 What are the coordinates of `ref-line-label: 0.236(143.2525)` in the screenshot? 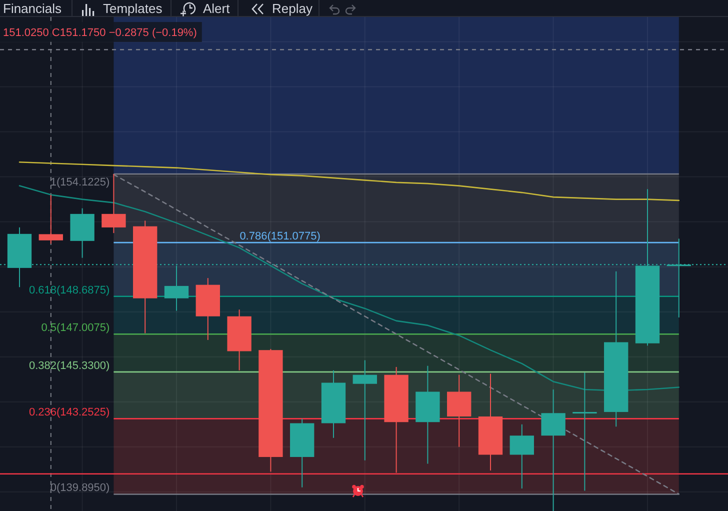 It's located at (69, 412).